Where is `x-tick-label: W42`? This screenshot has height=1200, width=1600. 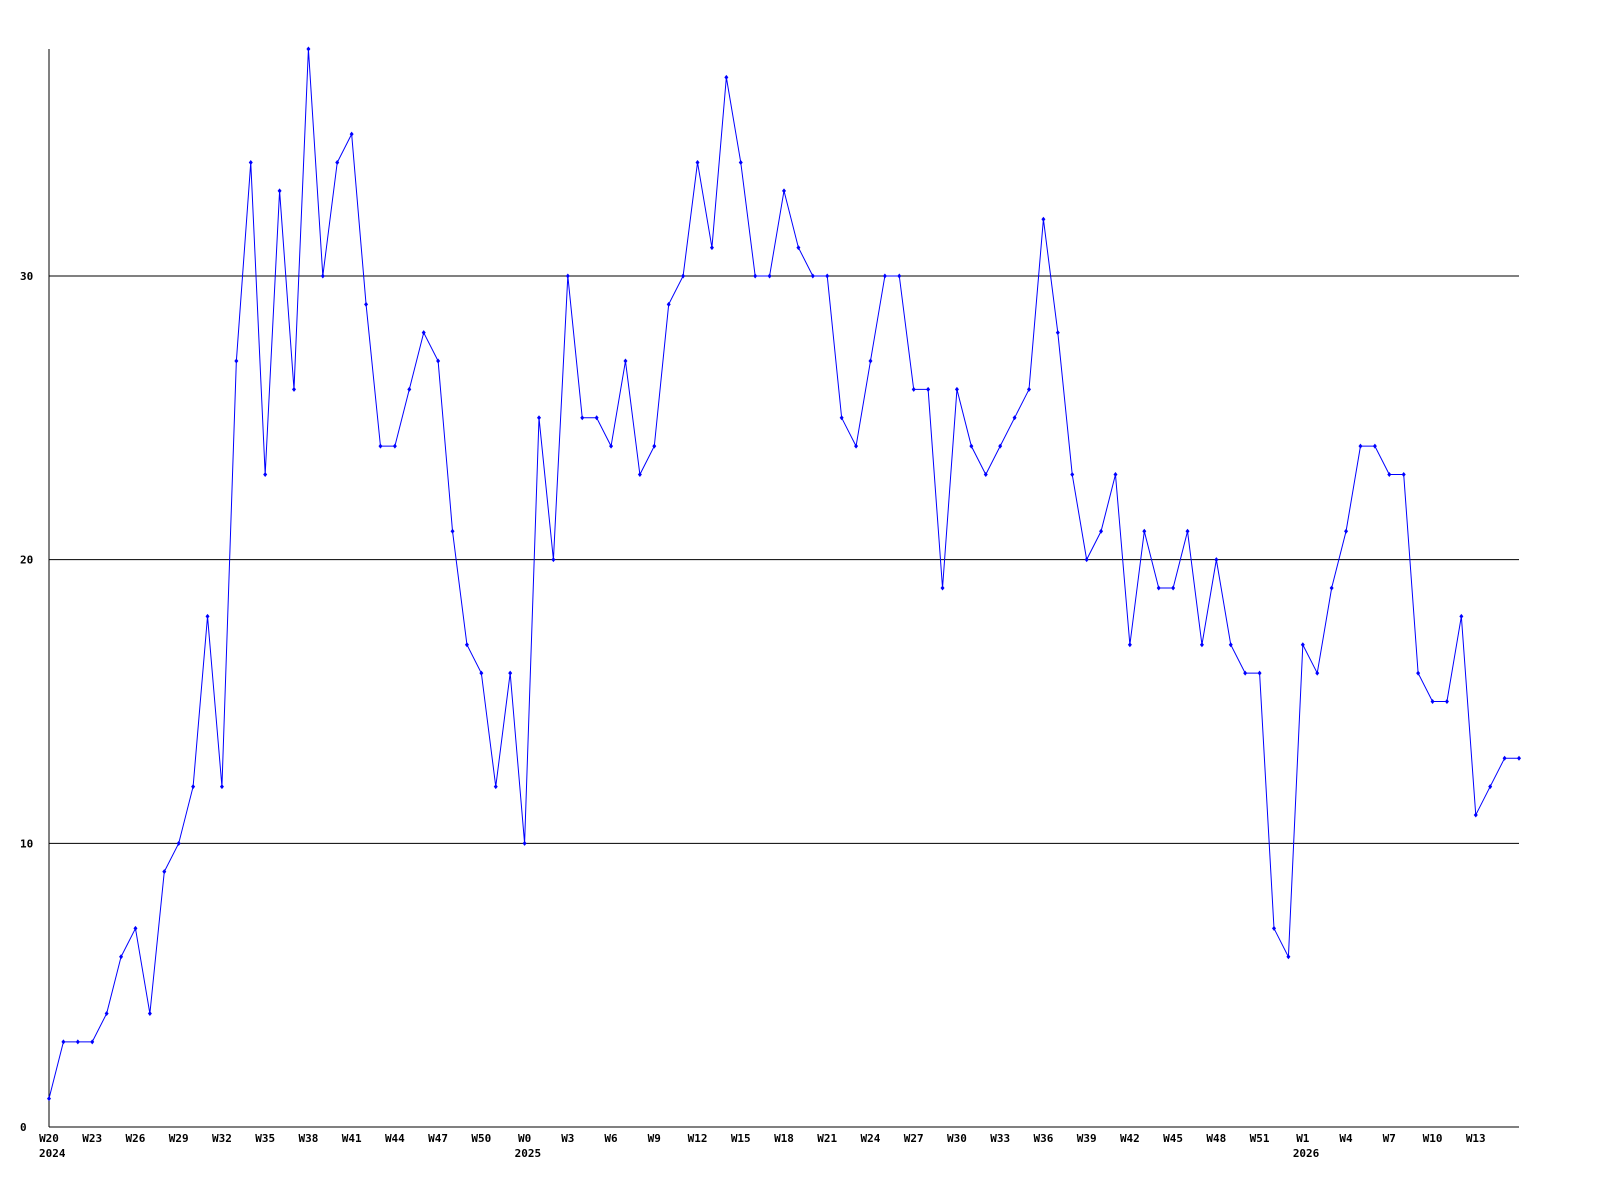 x-tick-label: W42 is located at coordinates (1130, 1138).